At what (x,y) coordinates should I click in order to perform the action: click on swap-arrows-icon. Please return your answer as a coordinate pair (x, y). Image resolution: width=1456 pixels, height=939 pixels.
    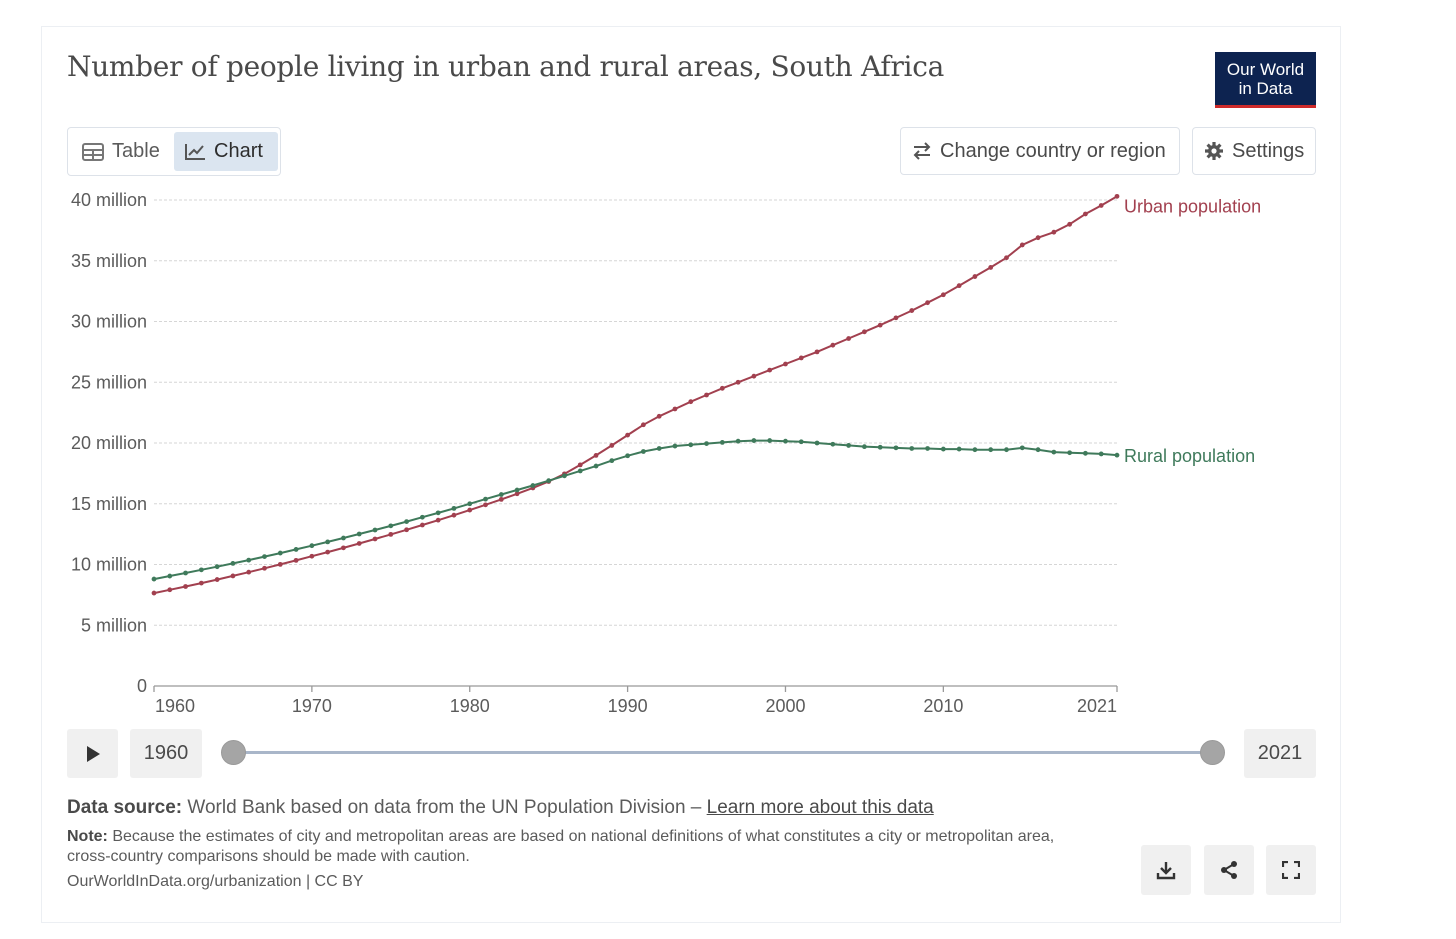
    Looking at the image, I should click on (922, 151).